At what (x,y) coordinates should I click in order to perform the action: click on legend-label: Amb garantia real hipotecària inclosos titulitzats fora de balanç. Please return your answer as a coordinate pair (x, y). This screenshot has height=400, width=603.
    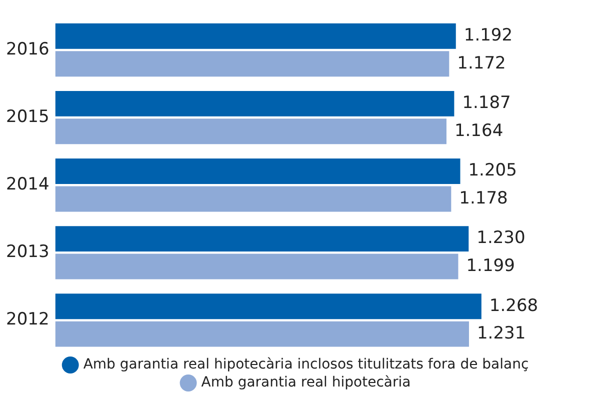
    Looking at the image, I should click on (306, 364).